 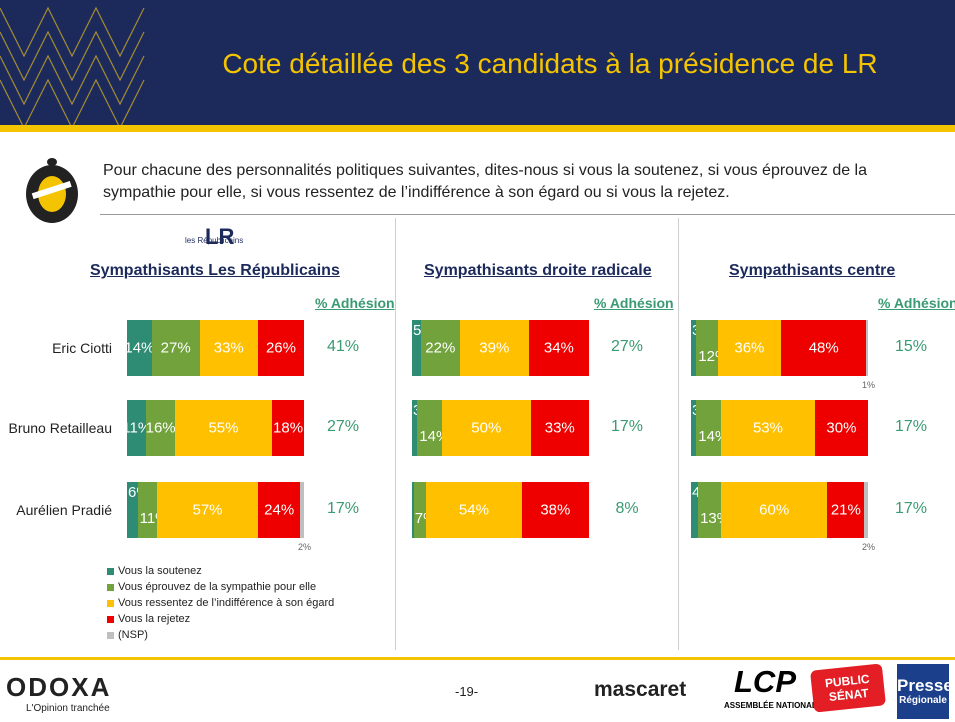 What do you see at coordinates (627, 508) in the screenshot?
I see `adhesion-value: 8%` at bounding box center [627, 508].